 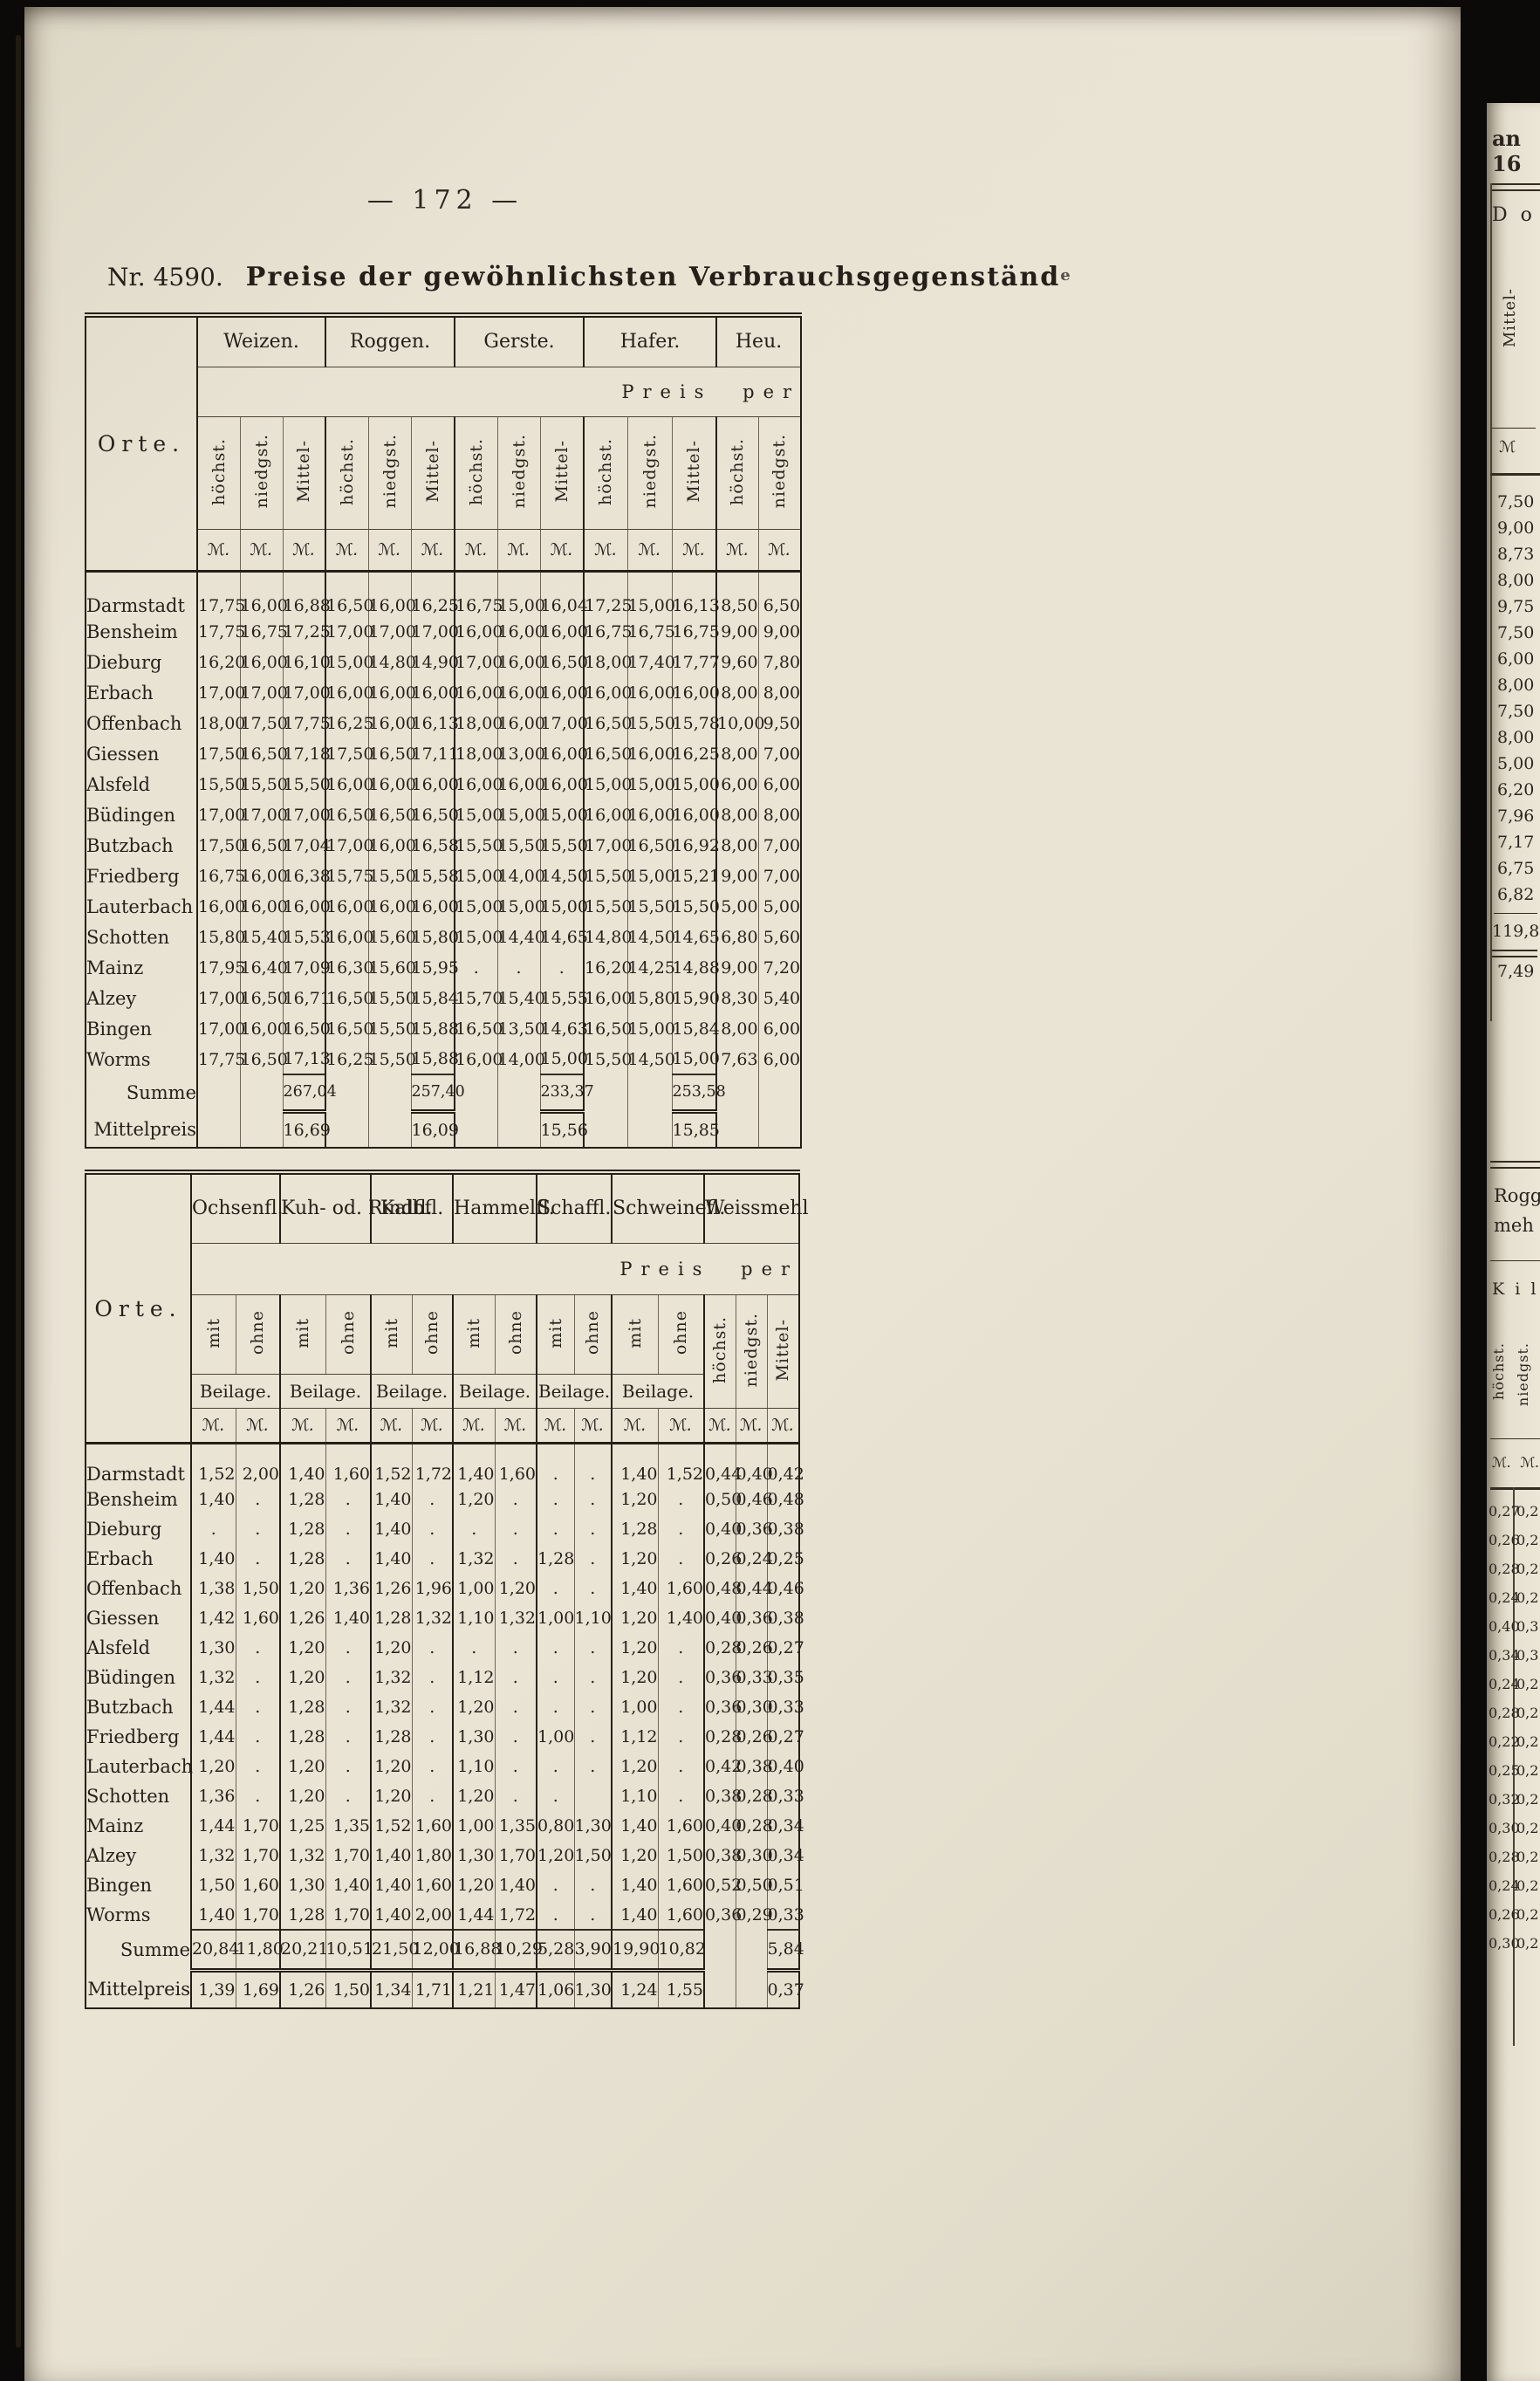 What do you see at coordinates (215, 1950) in the screenshot?
I see `summe-value-cell: 20,84` at bounding box center [215, 1950].